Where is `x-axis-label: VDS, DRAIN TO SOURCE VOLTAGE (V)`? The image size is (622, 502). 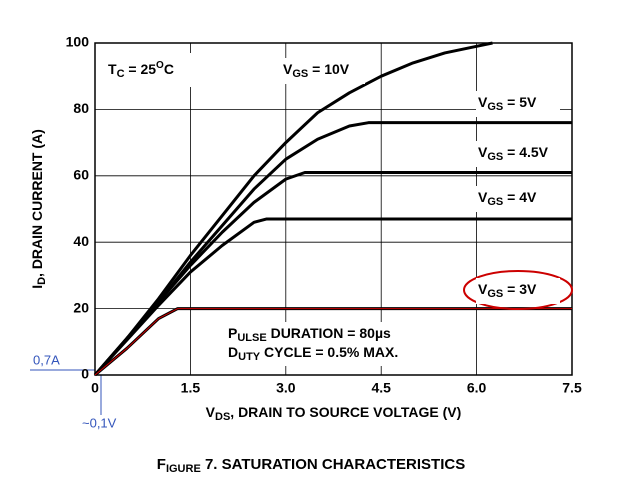 x-axis-label: VDS, DRAIN TO SOURCE VOLTAGE (V) is located at coordinates (334, 413).